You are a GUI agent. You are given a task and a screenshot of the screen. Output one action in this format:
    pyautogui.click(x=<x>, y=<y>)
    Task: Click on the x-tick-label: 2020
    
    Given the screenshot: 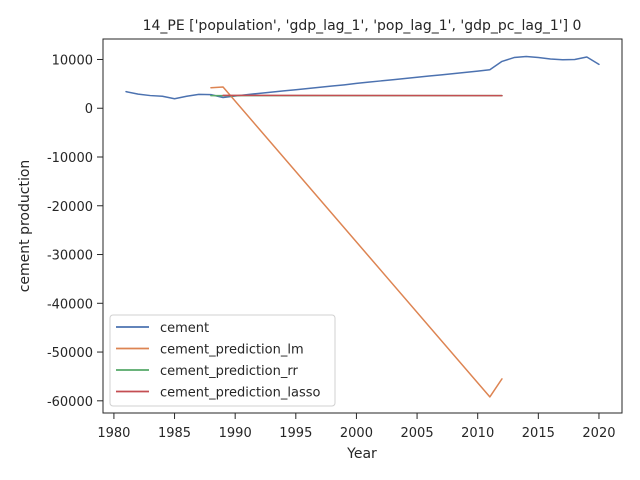 What is the action you would take?
    pyautogui.click(x=598, y=433)
    